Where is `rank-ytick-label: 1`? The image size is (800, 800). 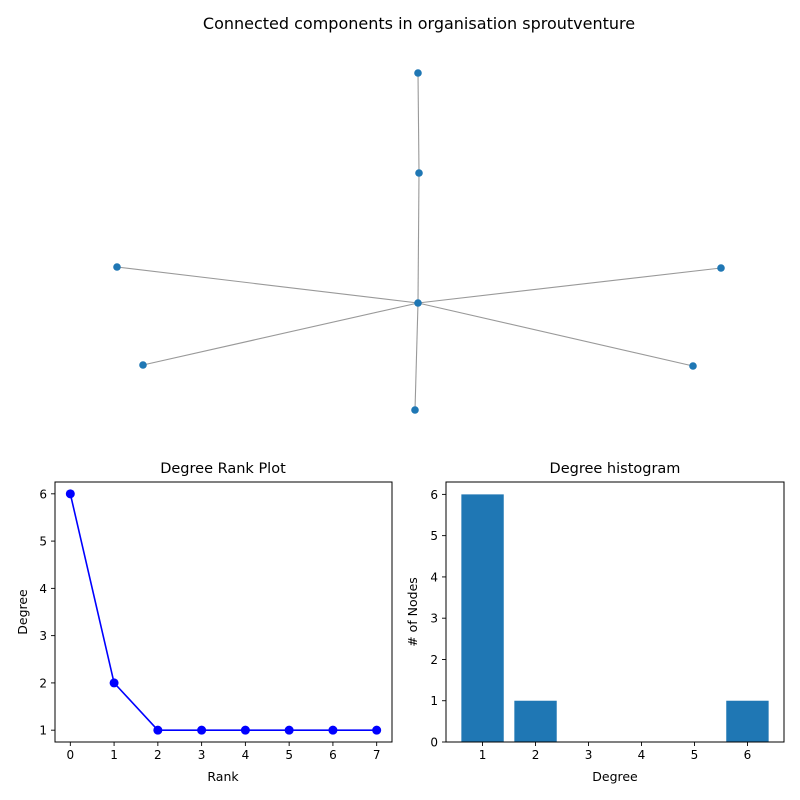
rank-ytick-label: 1 is located at coordinates (43, 731).